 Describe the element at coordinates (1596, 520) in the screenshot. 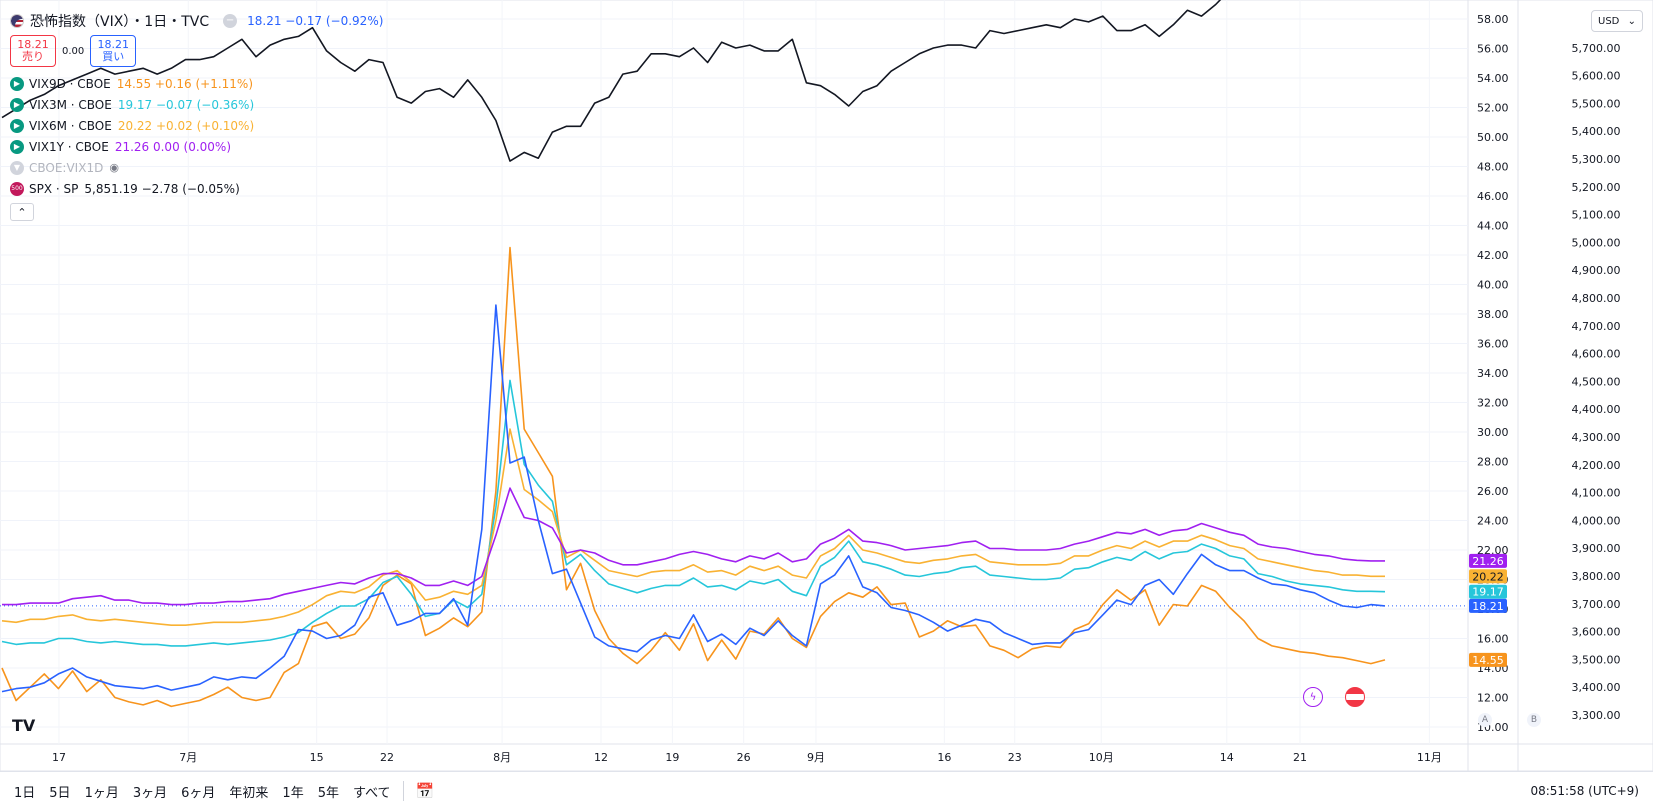

I see `spx-tick-label: 4,000.00` at that location.